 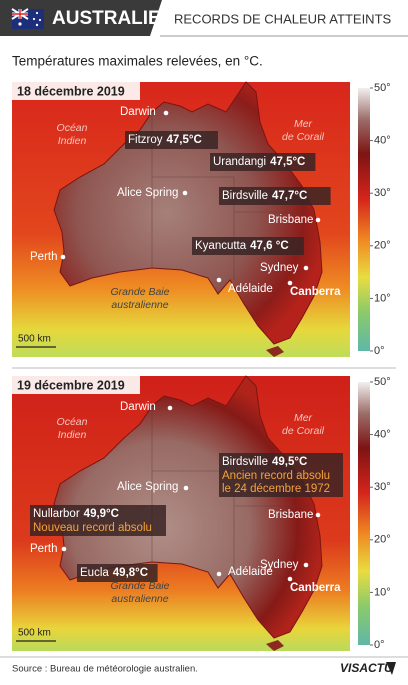 I want to click on record-label: Kyancutta 47,6 °C, so click(x=242, y=246).